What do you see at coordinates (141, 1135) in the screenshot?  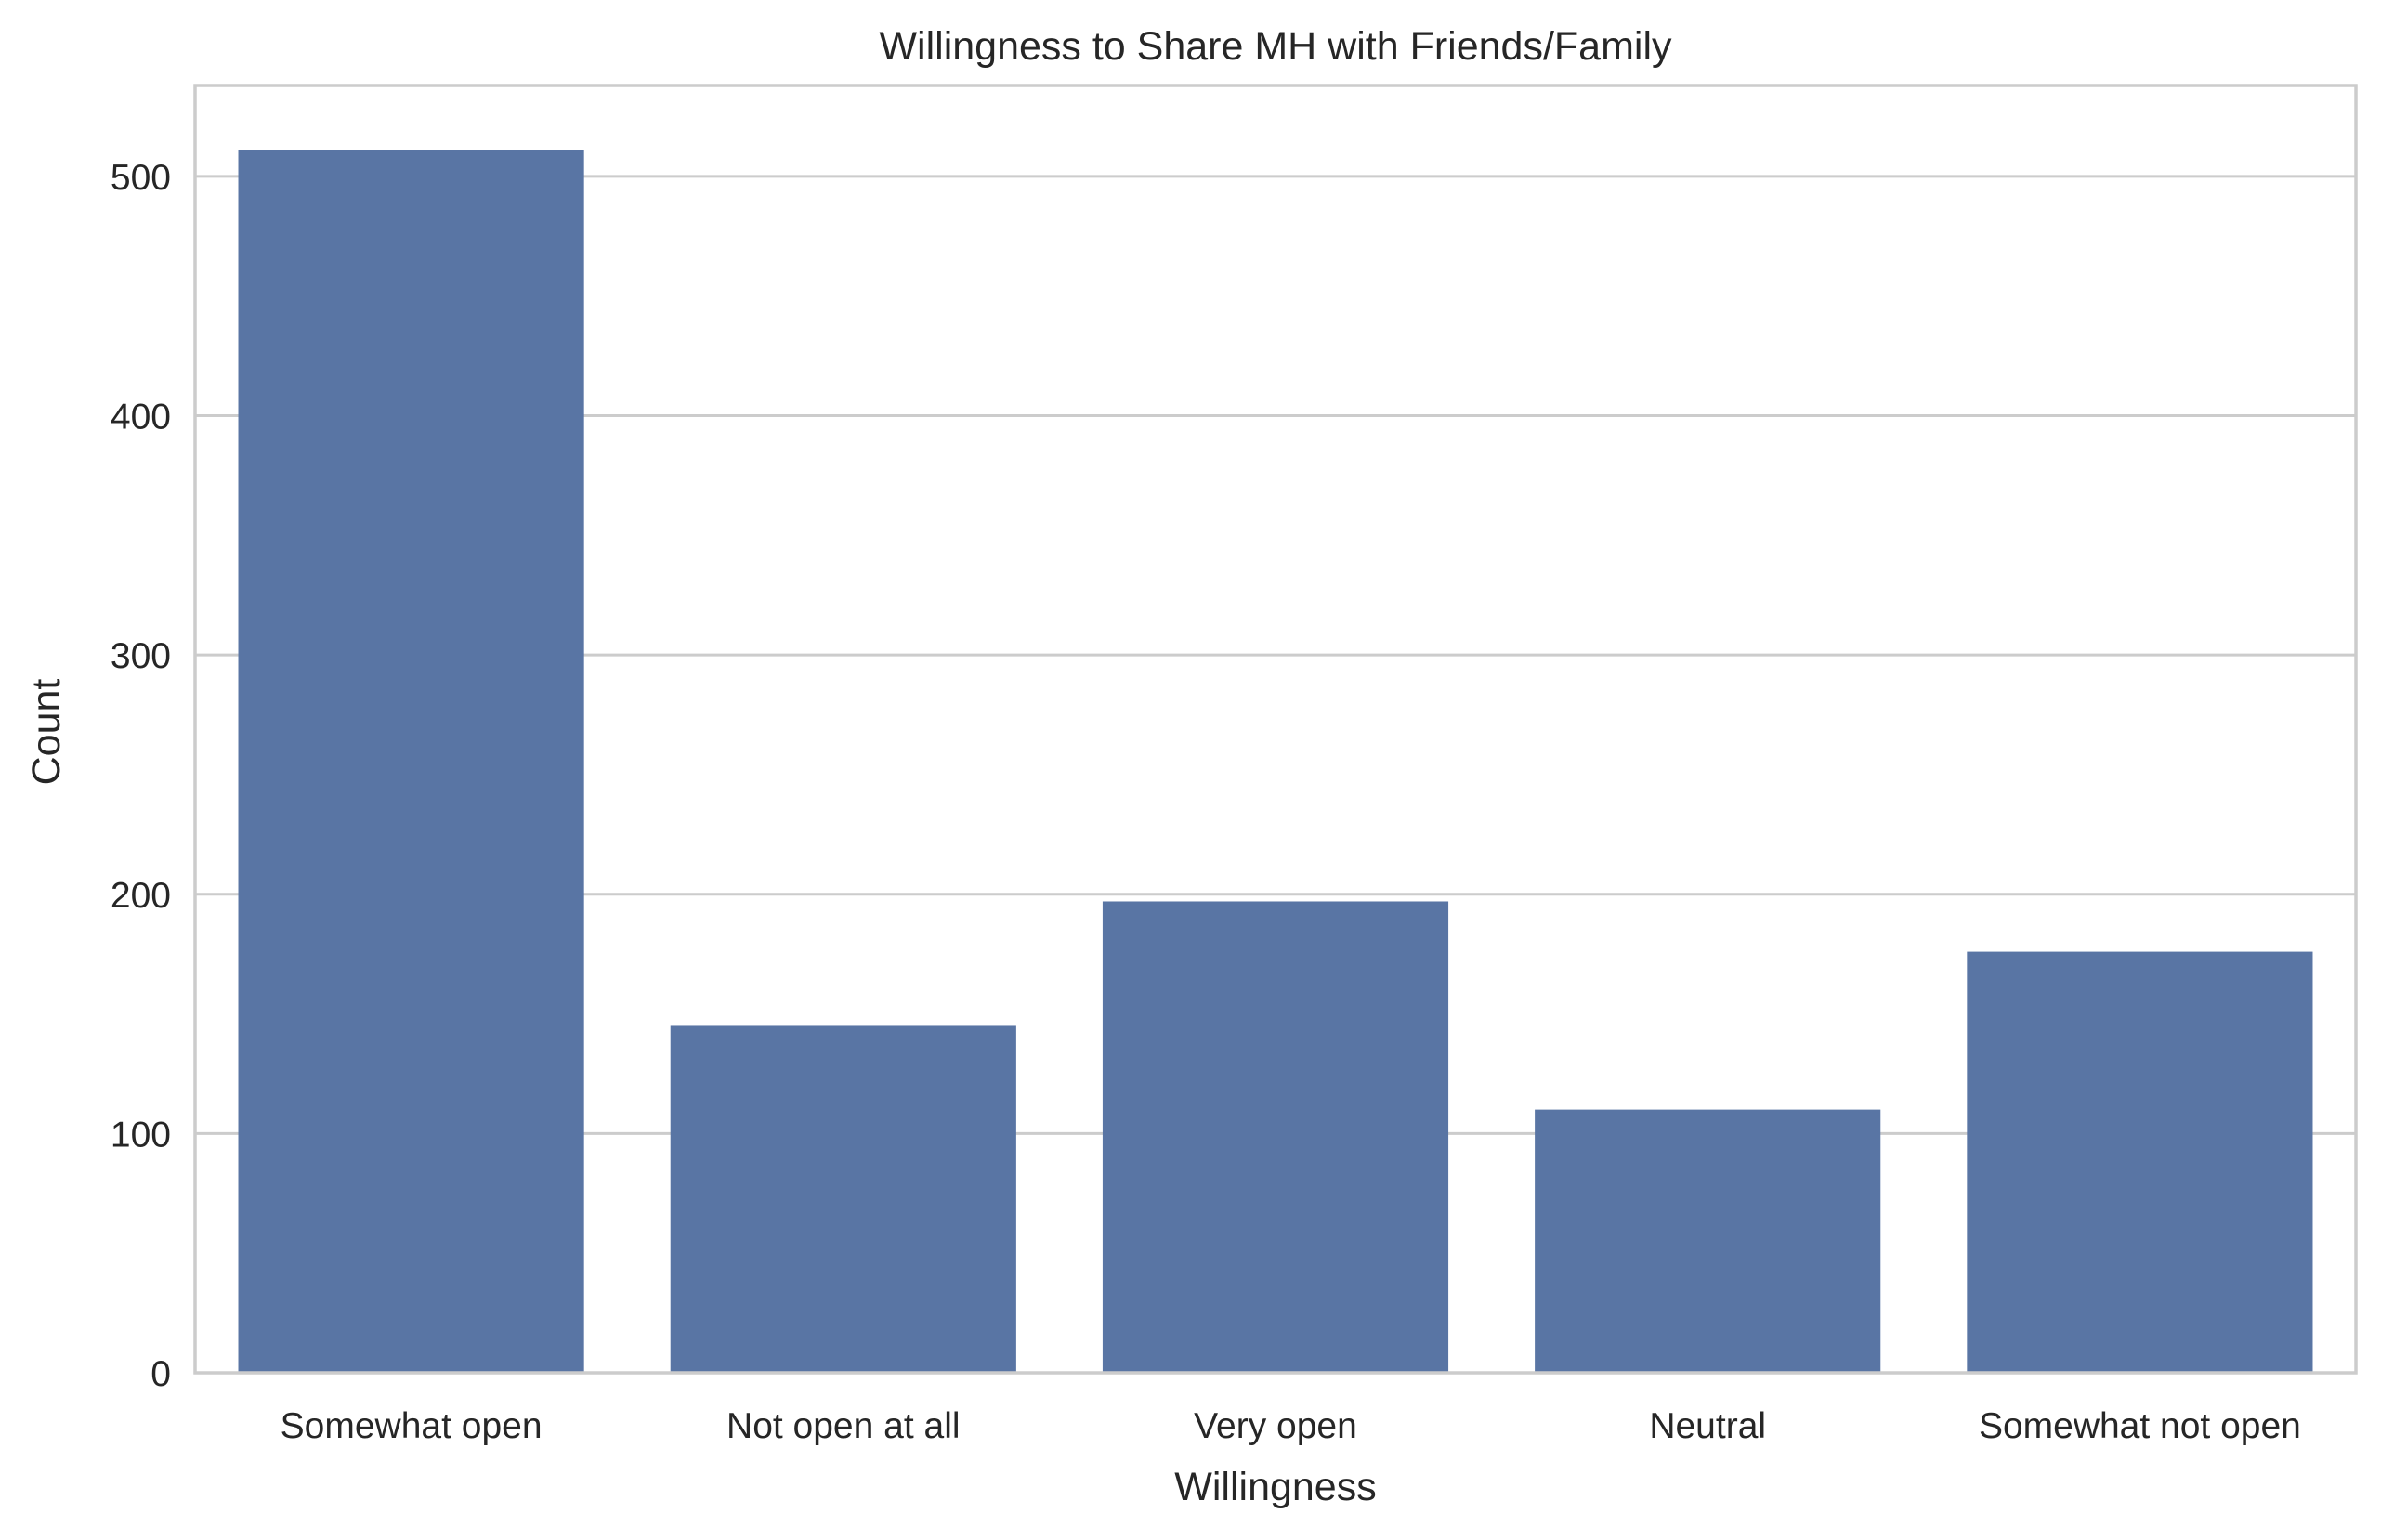 I see `y-tick-label: 100` at bounding box center [141, 1135].